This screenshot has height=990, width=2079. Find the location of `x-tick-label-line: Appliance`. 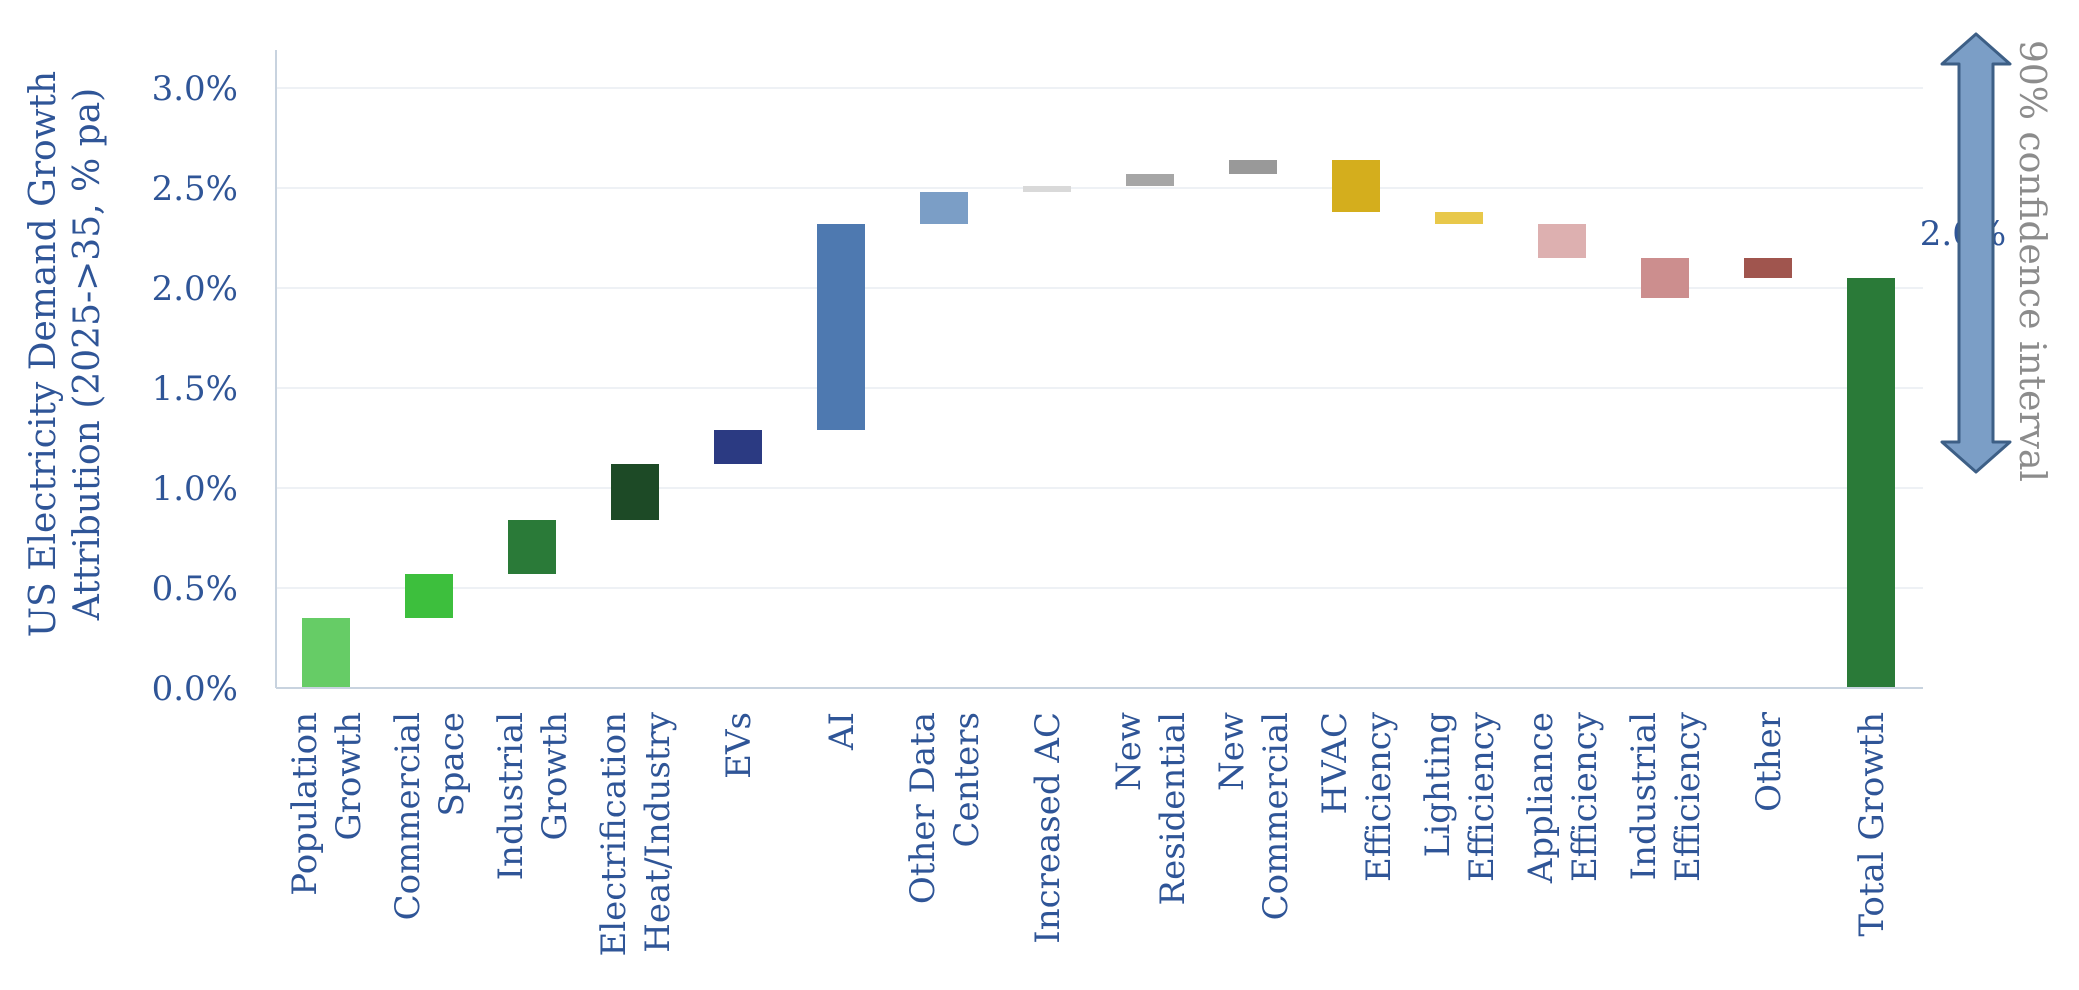

x-tick-label-line: Appliance is located at coordinates (1541, 798).